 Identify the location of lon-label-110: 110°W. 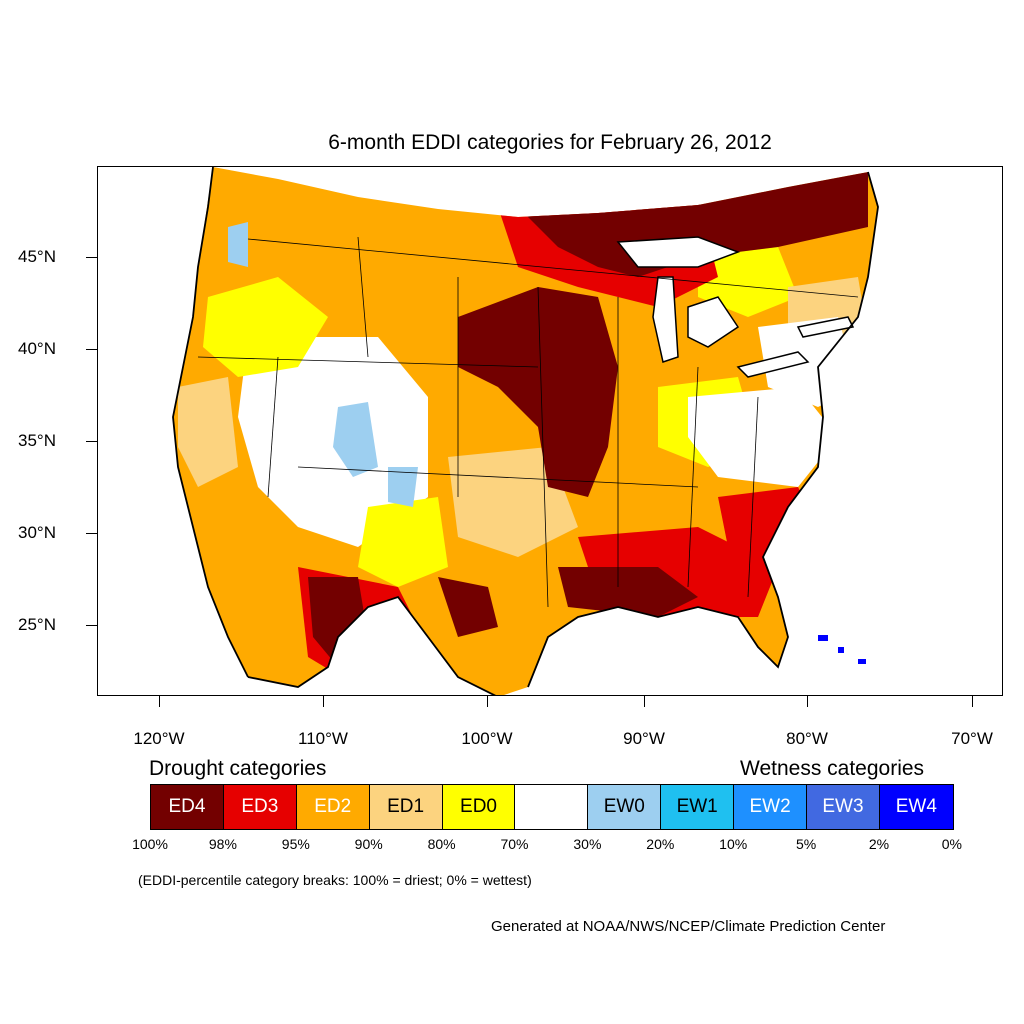
(323, 738).